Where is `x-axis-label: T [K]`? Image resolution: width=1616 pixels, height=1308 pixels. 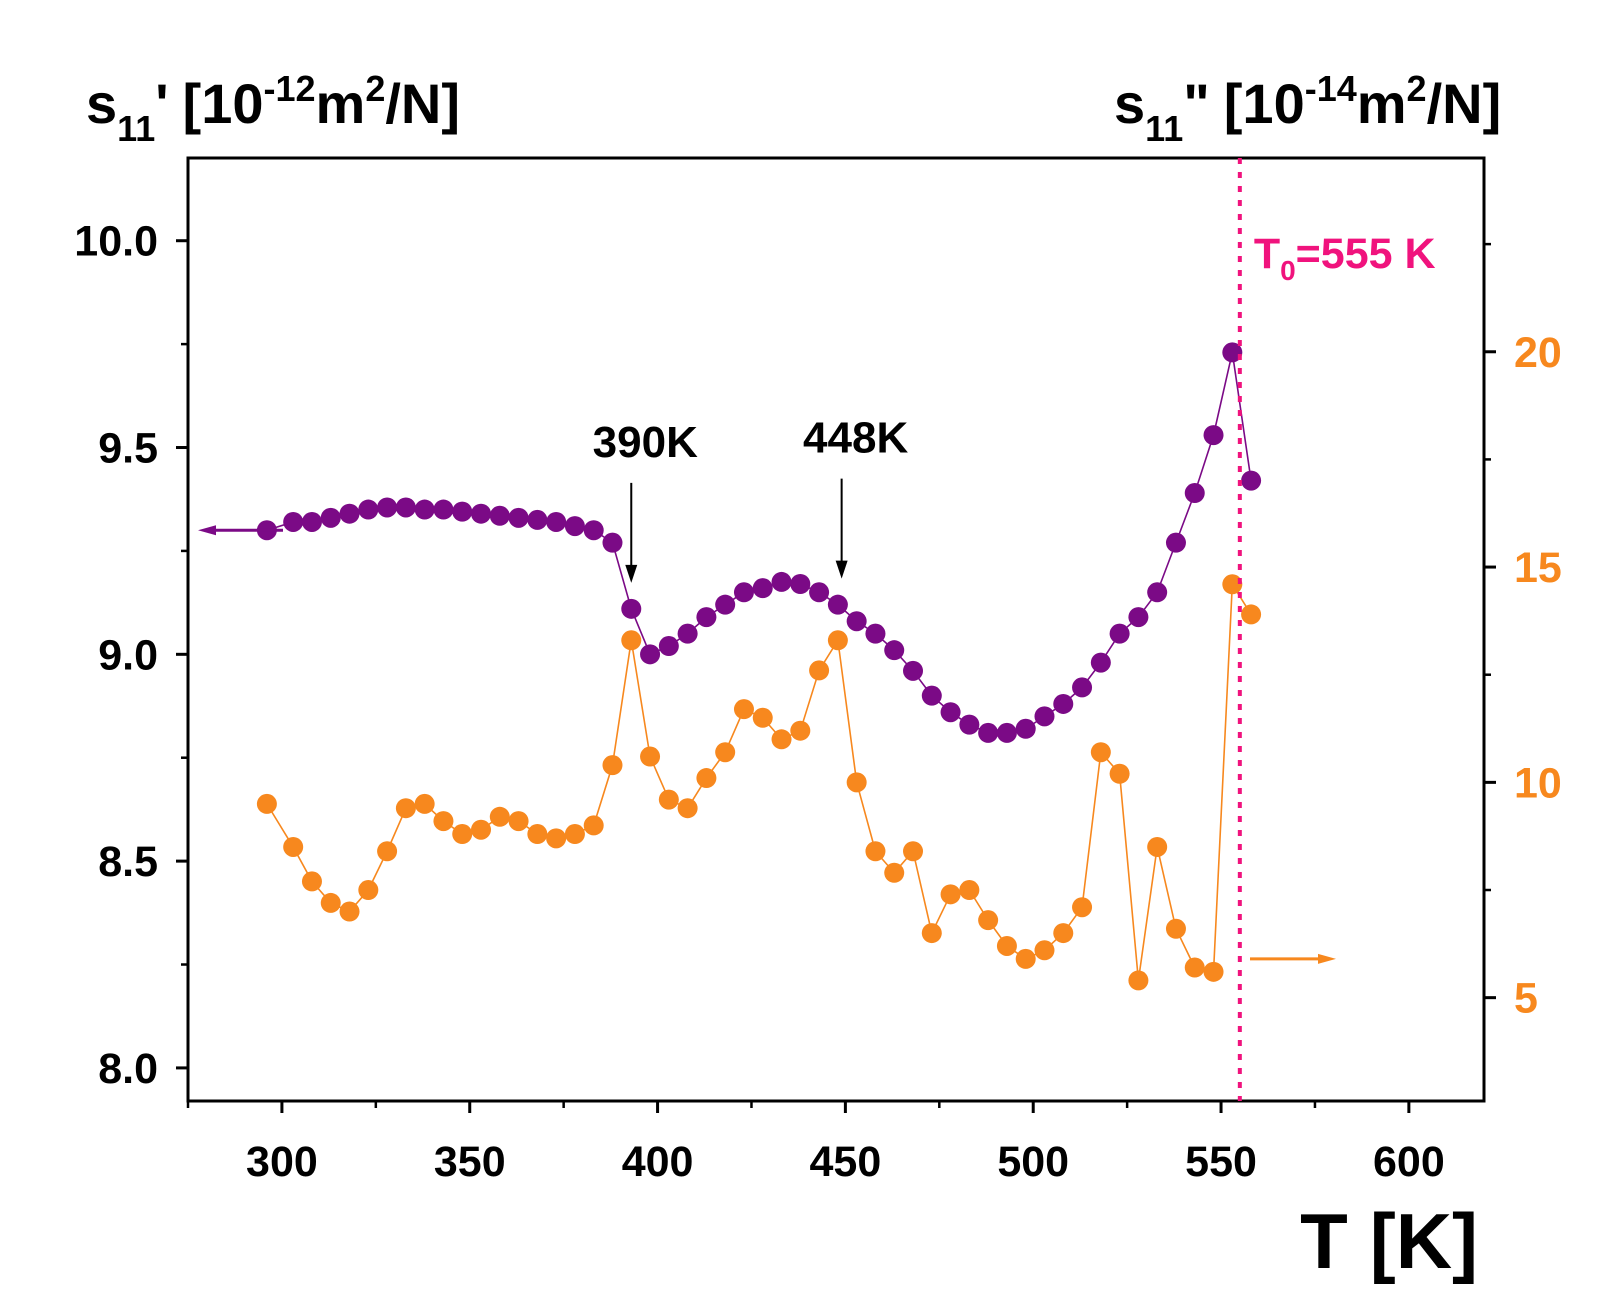
x-axis-label: T [K] is located at coordinates (1389, 1241).